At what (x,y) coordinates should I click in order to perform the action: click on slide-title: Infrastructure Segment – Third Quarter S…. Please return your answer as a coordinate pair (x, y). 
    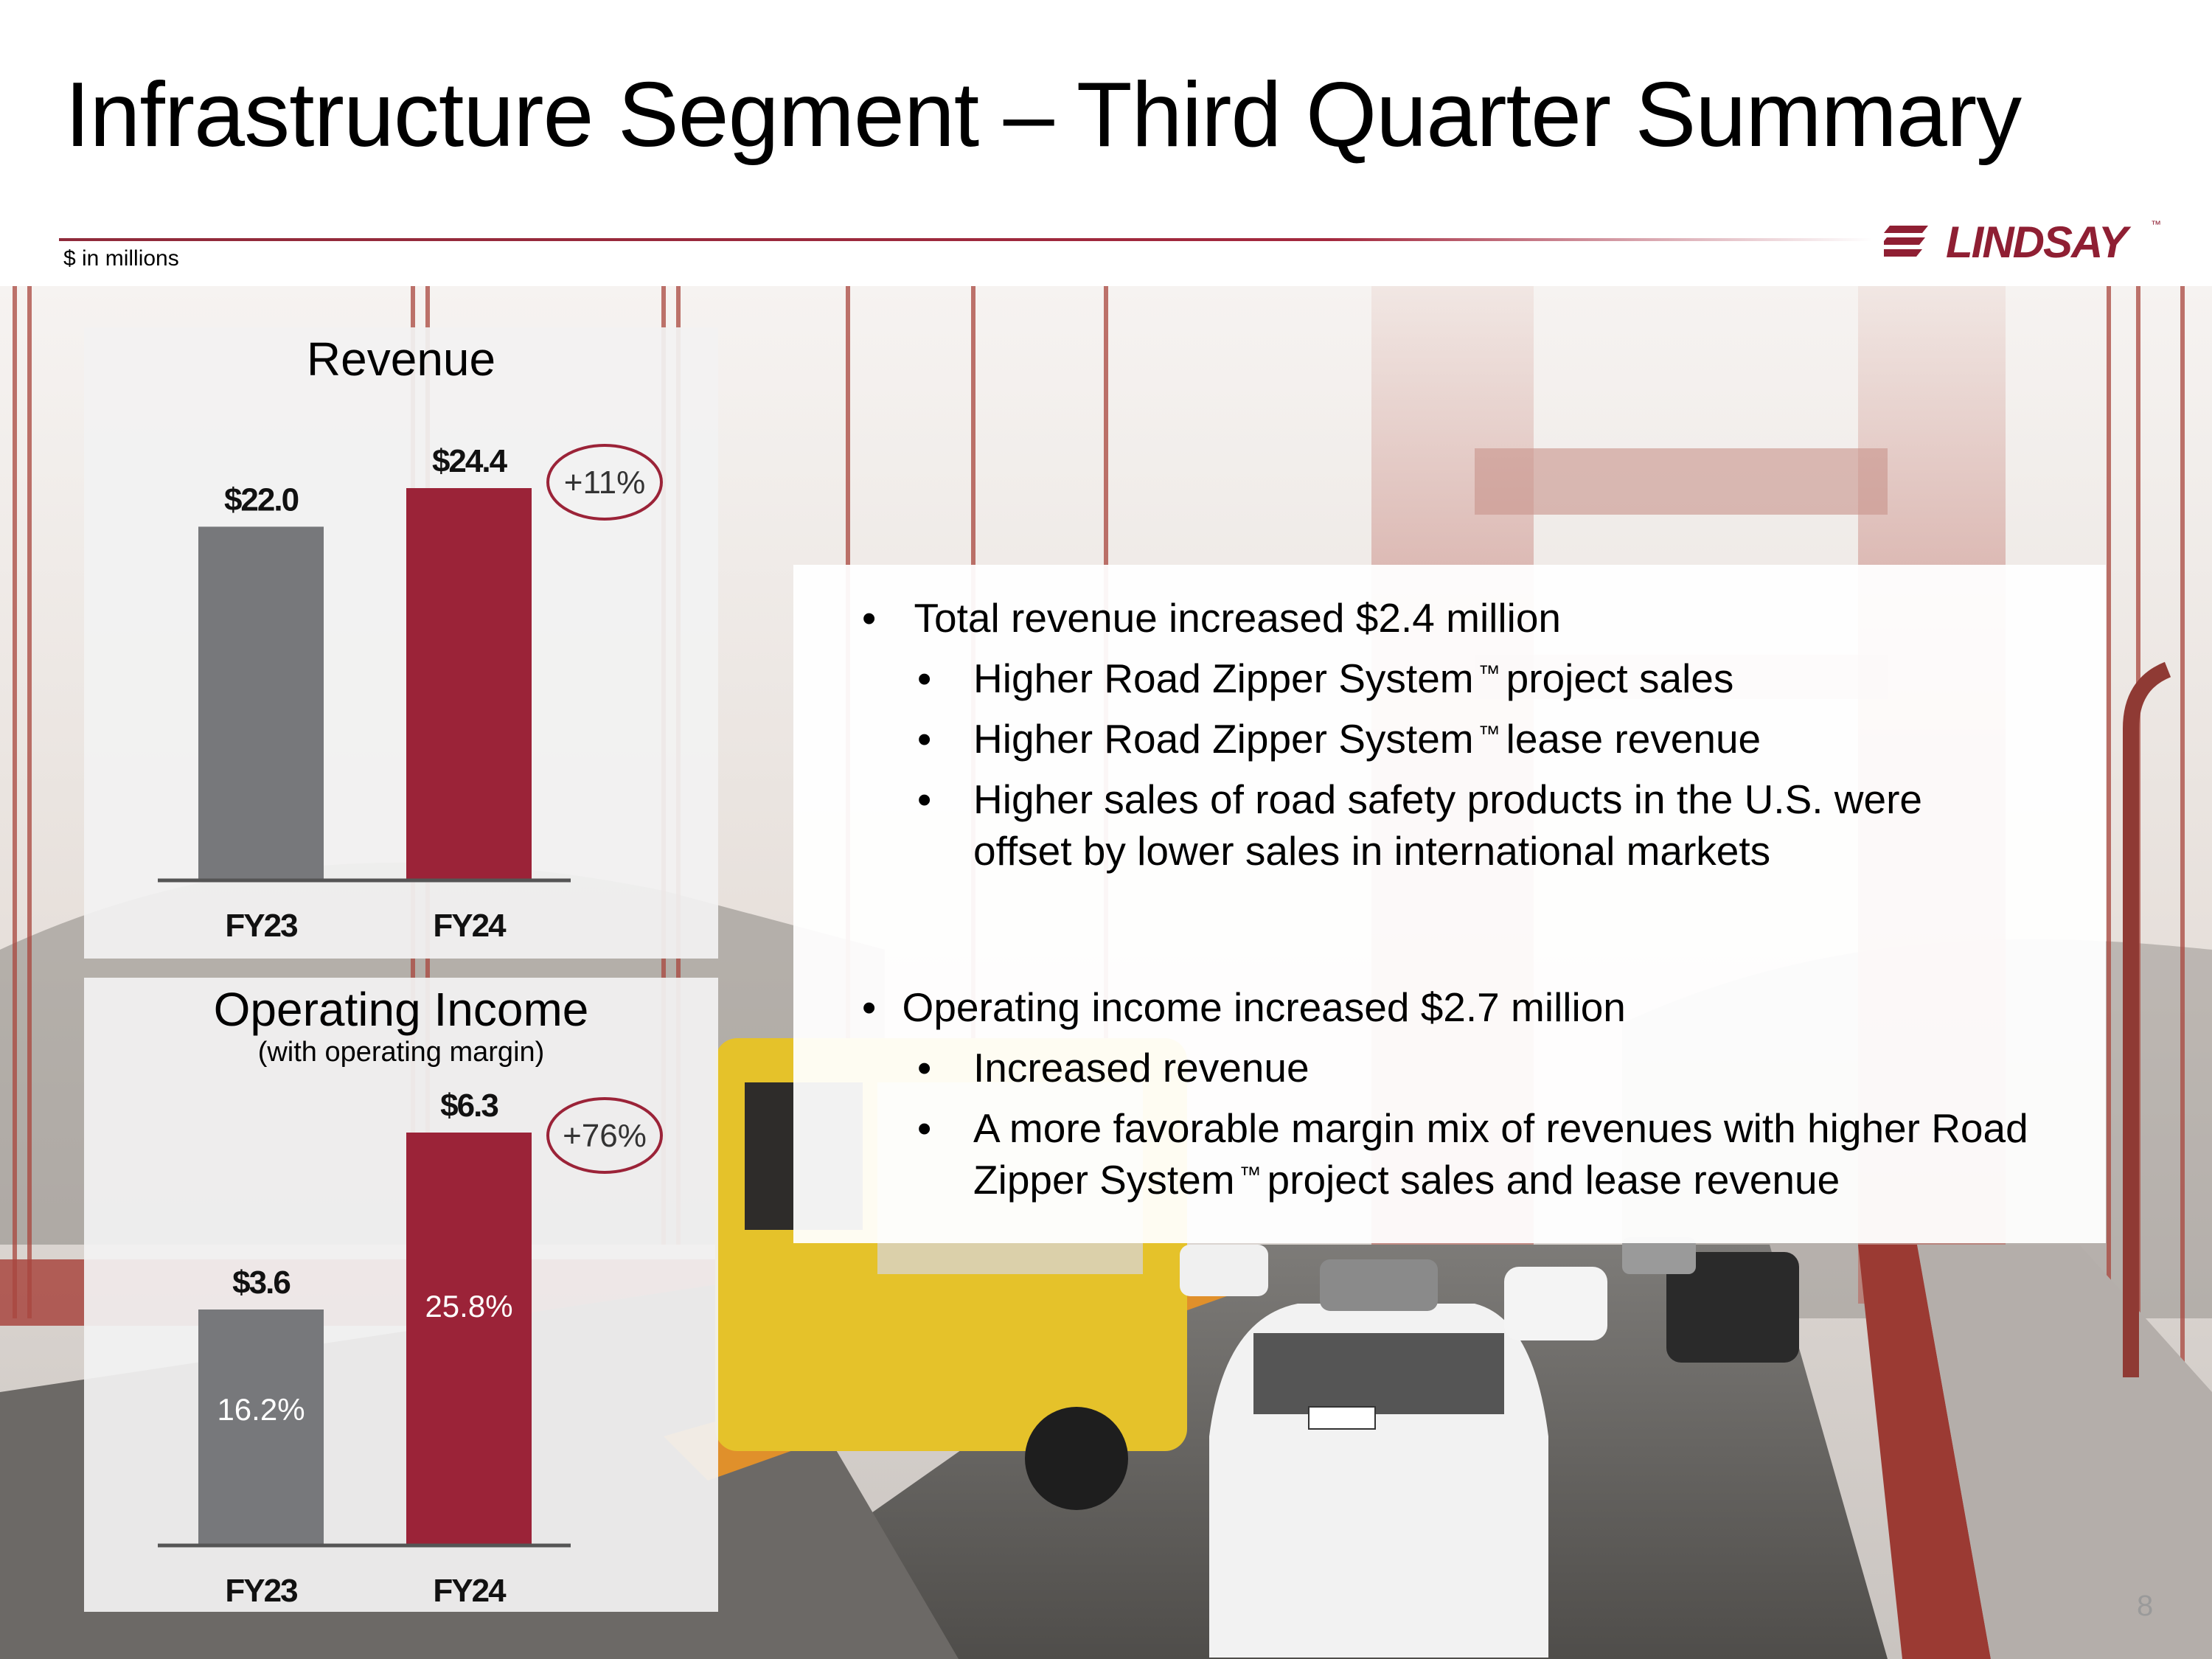
    Looking at the image, I should click on (1043, 115).